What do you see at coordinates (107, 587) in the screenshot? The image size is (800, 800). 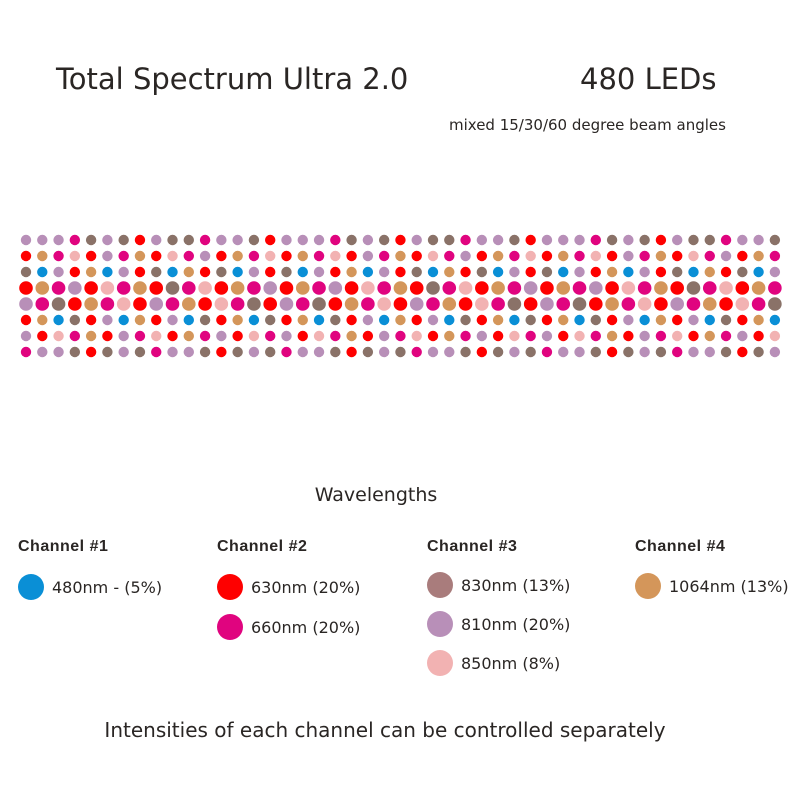 I see `legend-label: 480nm - (5%)` at bounding box center [107, 587].